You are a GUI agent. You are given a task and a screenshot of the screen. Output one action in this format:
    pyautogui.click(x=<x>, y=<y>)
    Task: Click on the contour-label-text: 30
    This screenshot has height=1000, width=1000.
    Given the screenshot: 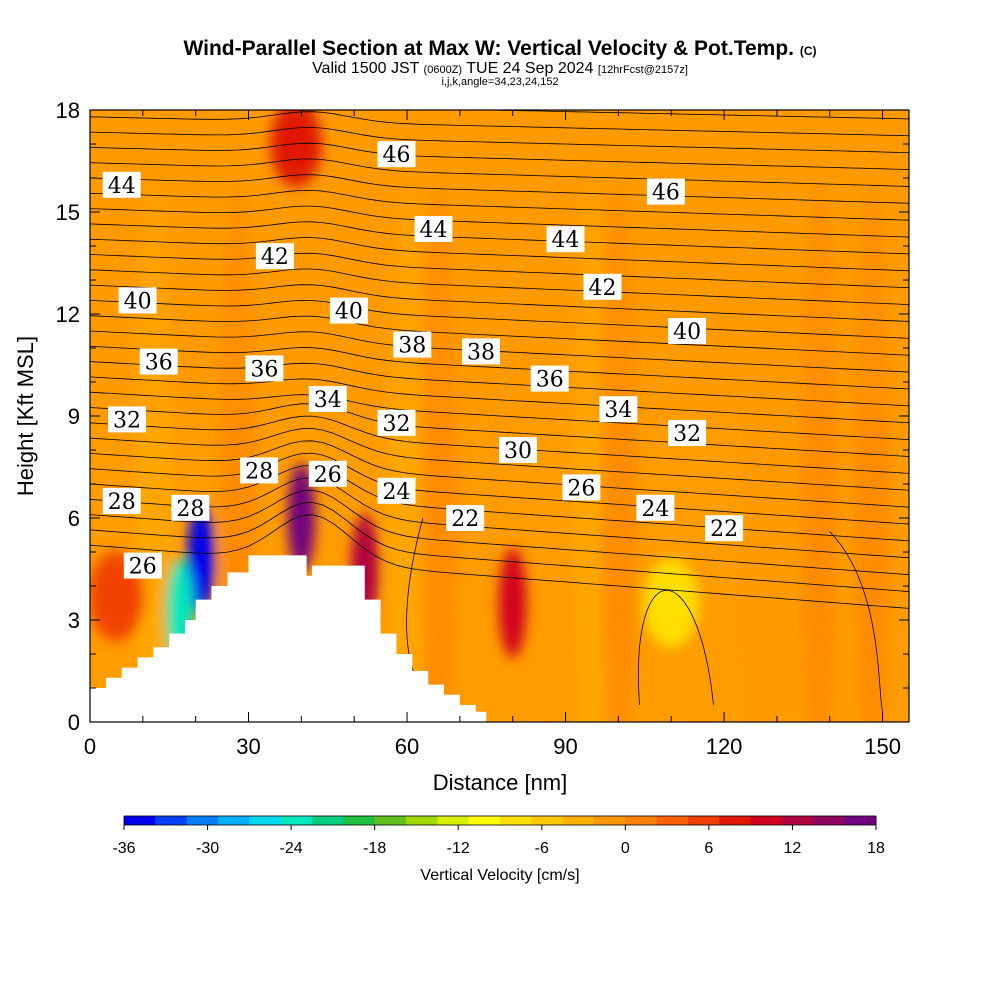 What is the action you would take?
    pyautogui.click(x=518, y=451)
    